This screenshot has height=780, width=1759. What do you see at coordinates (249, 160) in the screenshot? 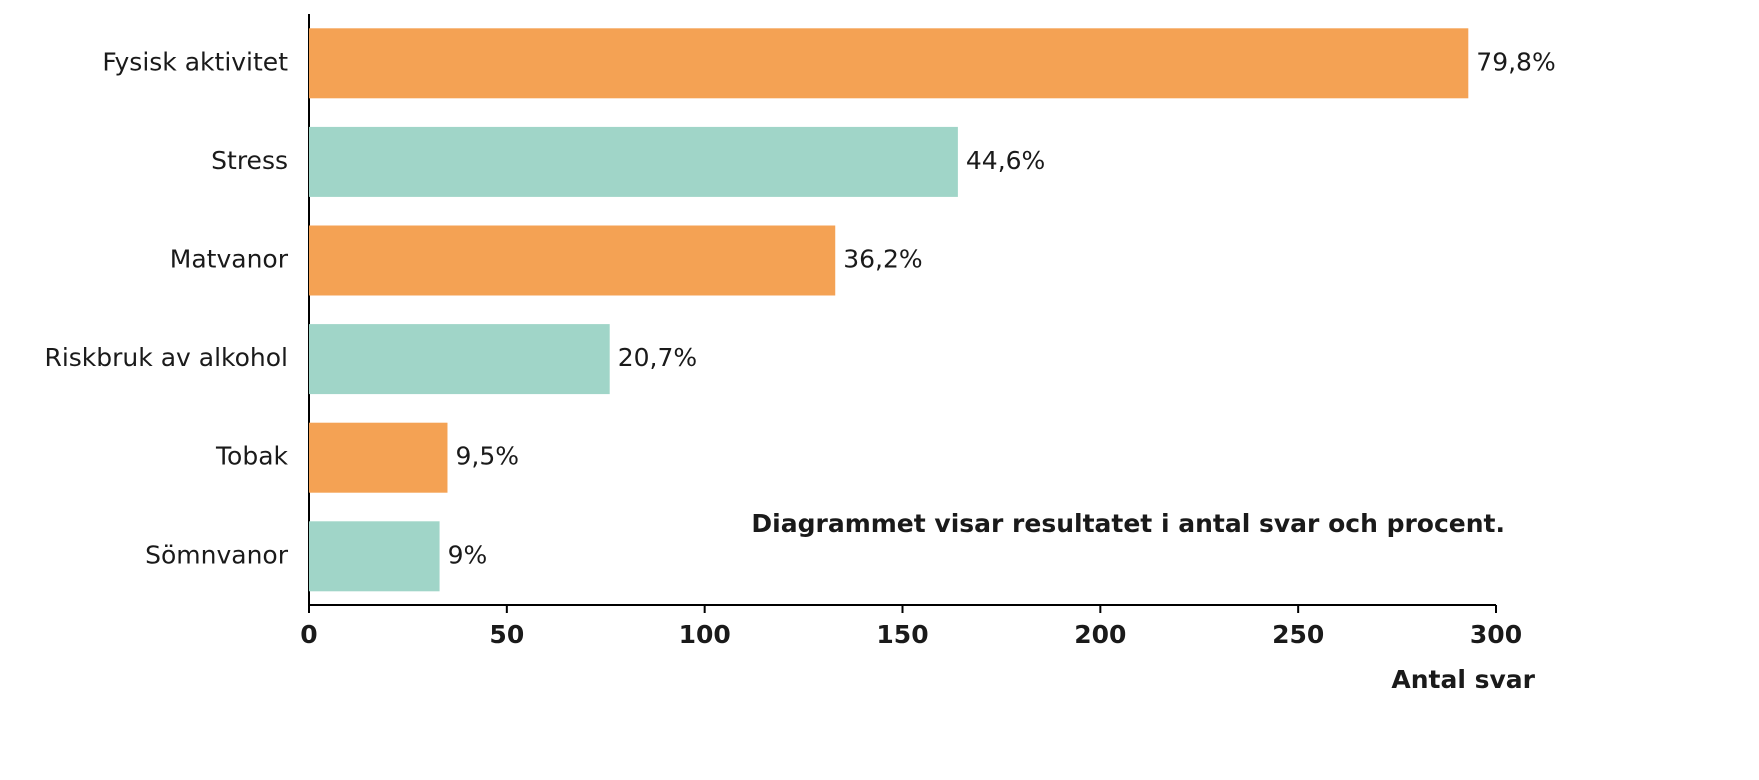
I see `y-tick-label: Stress` at bounding box center [249, 160].